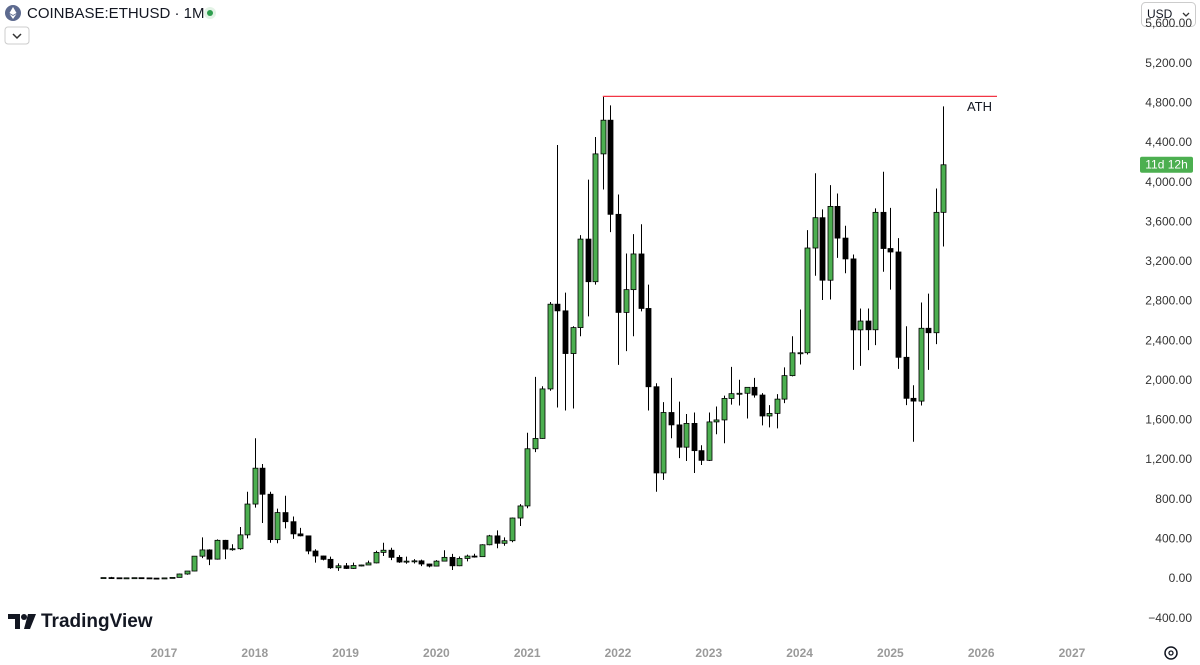  I want to click on collapse-button, so click(17, 35).